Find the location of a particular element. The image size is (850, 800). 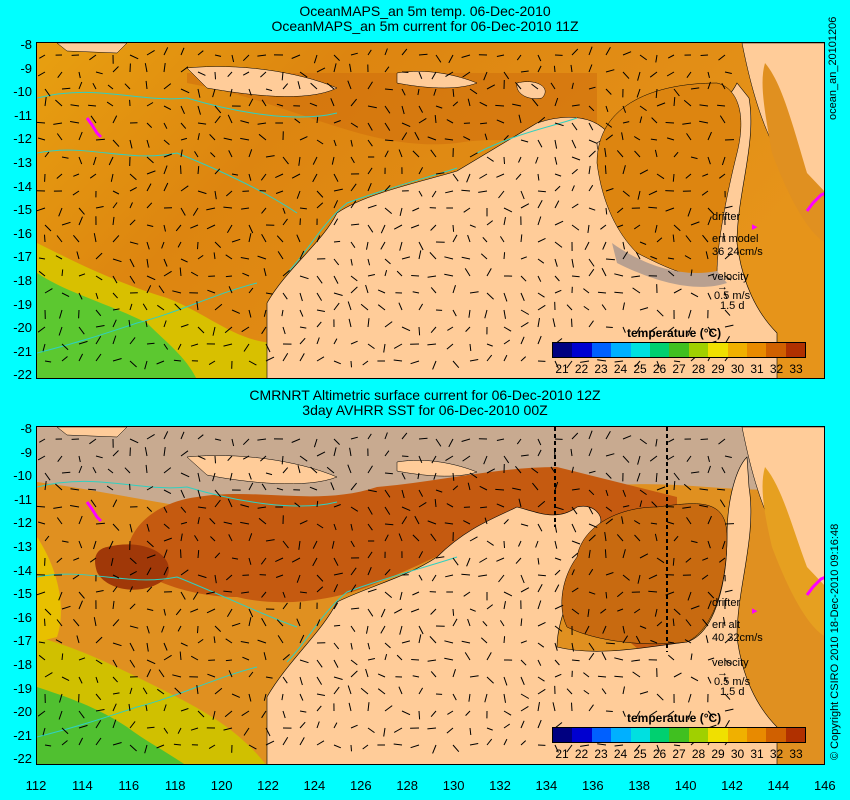

bottom-lat-tick: -20 is located at coordinates (22, 712).